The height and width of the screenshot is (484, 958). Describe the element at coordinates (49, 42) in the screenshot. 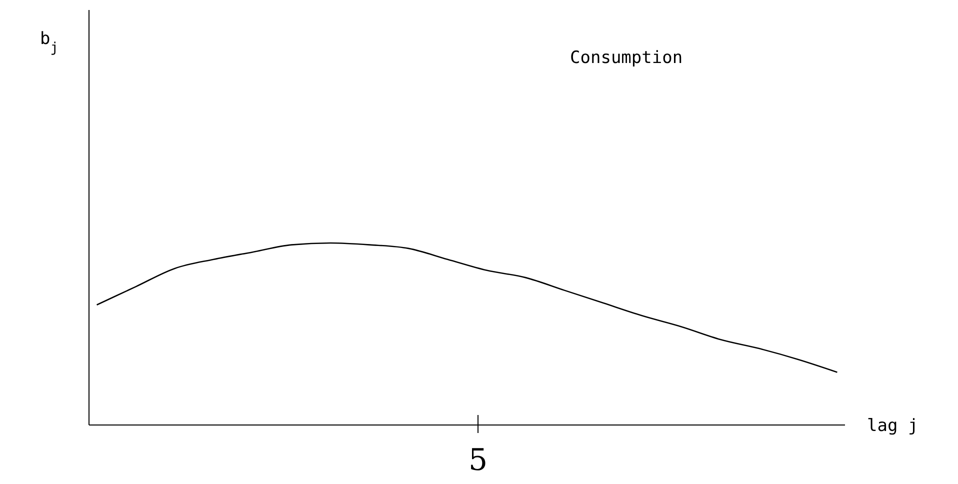

I see `text: b$_{j}$` at that location.